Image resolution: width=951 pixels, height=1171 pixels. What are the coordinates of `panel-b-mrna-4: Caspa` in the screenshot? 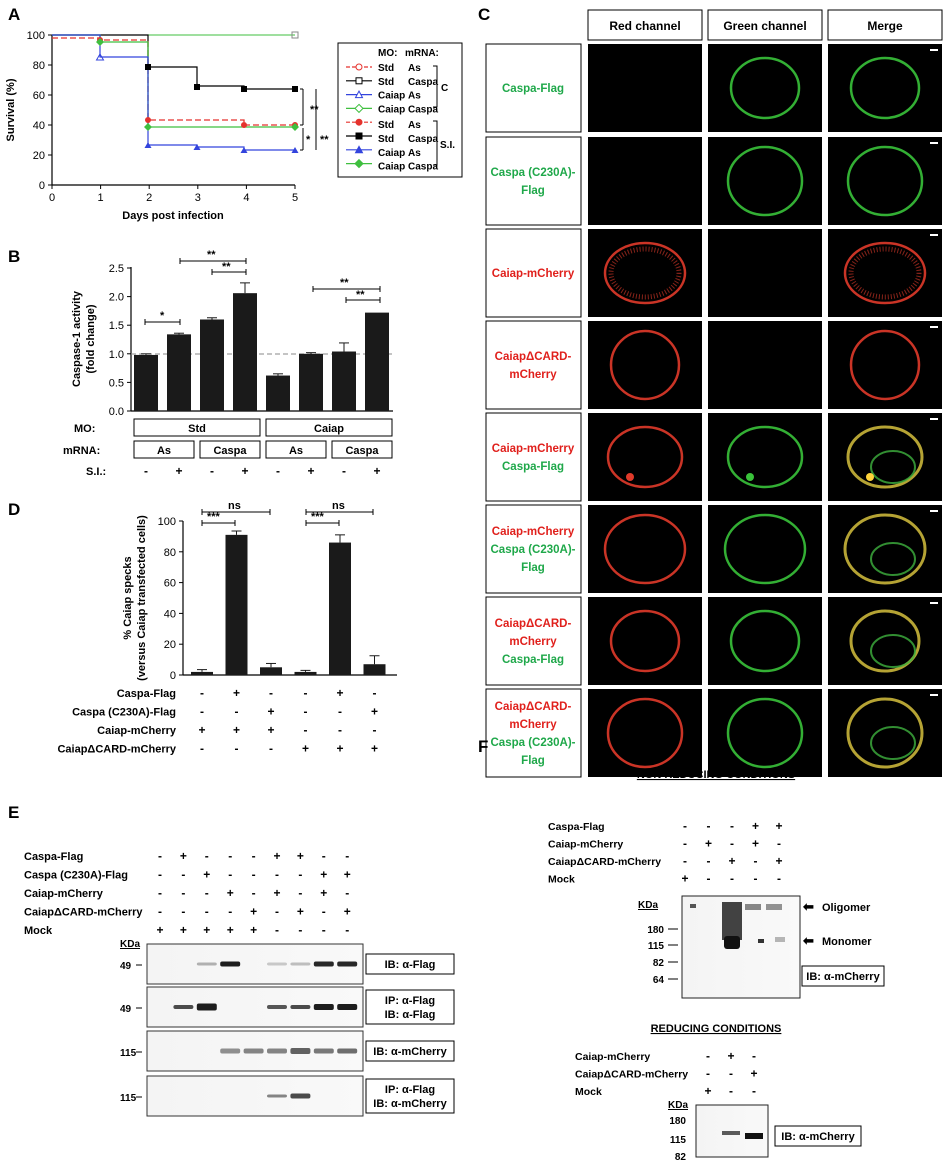 It's located at (362, 451).